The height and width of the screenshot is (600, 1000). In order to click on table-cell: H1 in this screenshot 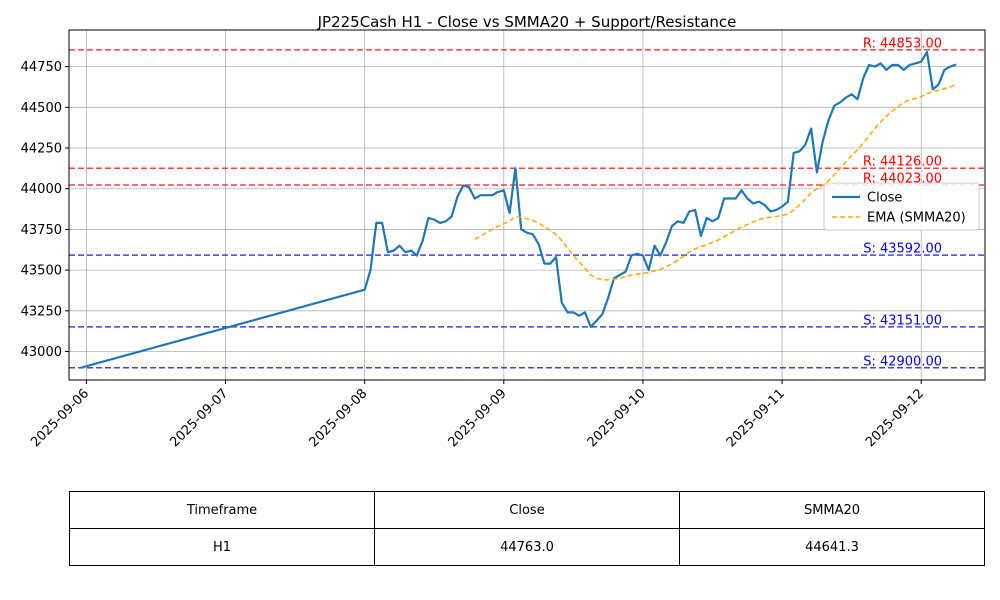, I will do `click(222, 547)`.